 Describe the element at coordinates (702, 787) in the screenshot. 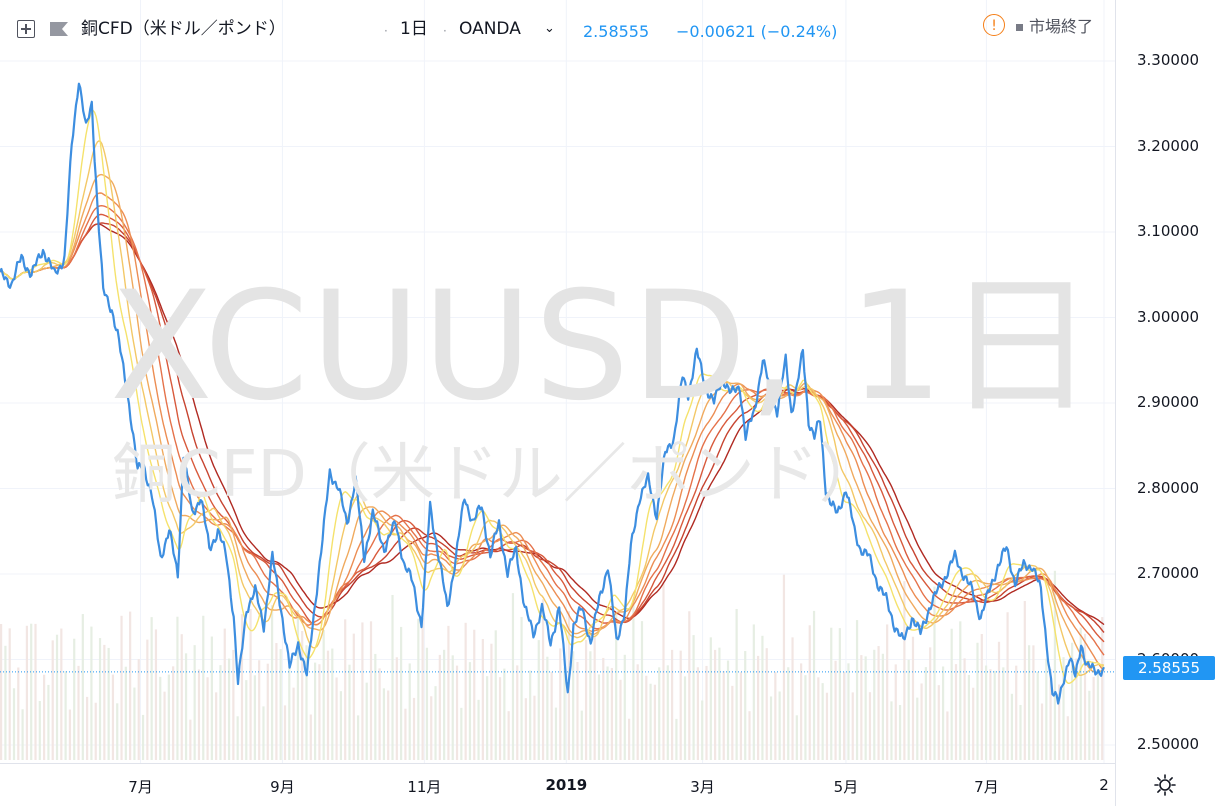

I see `time-tick-label: 3月` at that location.